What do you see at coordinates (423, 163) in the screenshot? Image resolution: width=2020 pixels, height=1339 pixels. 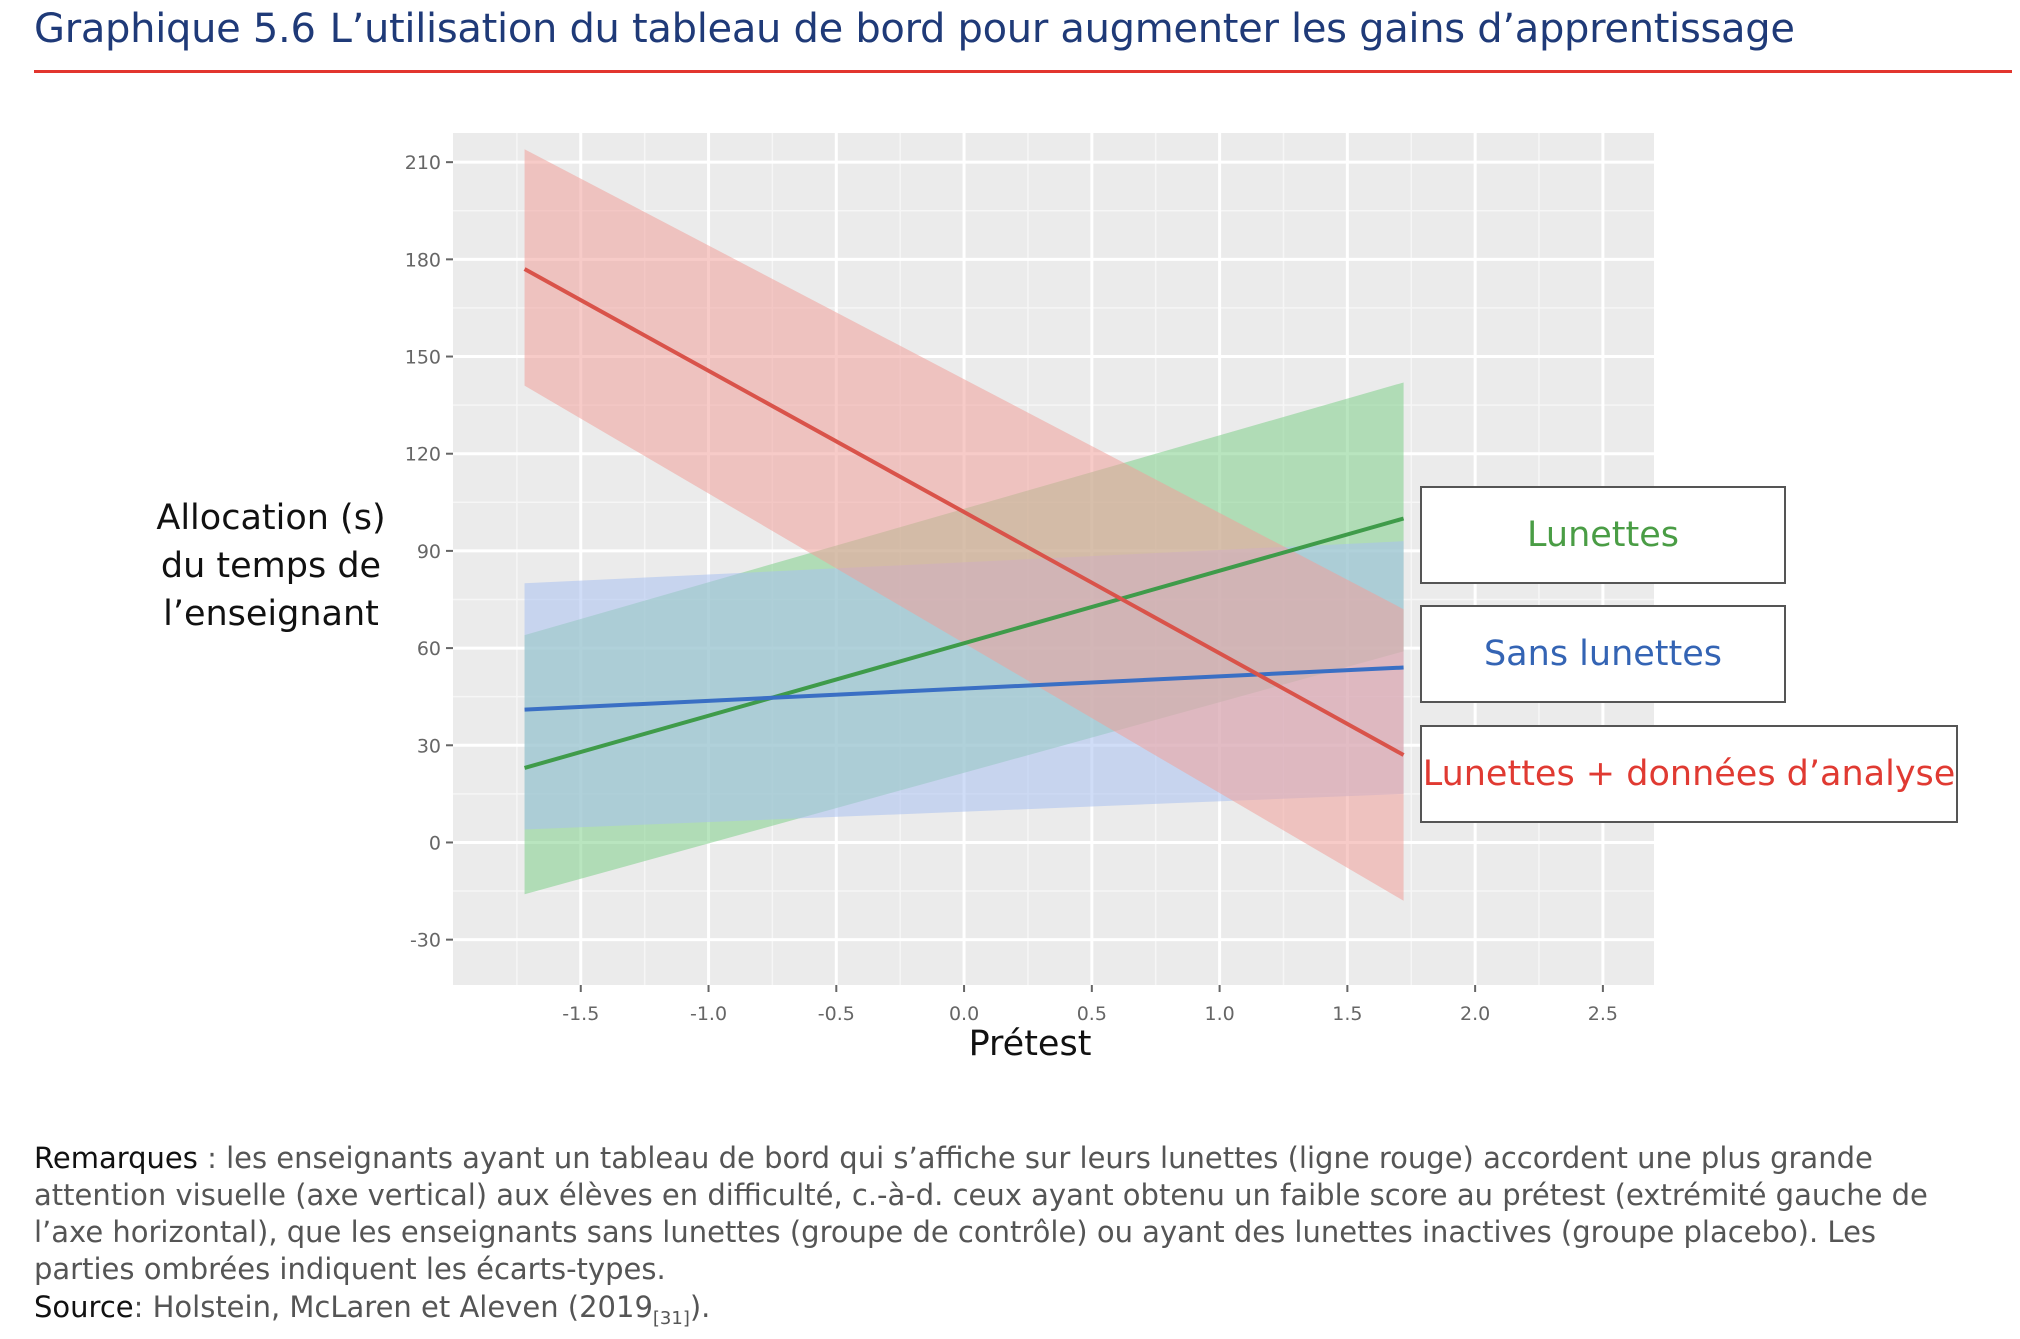 I see `y-tick-label: 210` at bounding box center [423, 163].